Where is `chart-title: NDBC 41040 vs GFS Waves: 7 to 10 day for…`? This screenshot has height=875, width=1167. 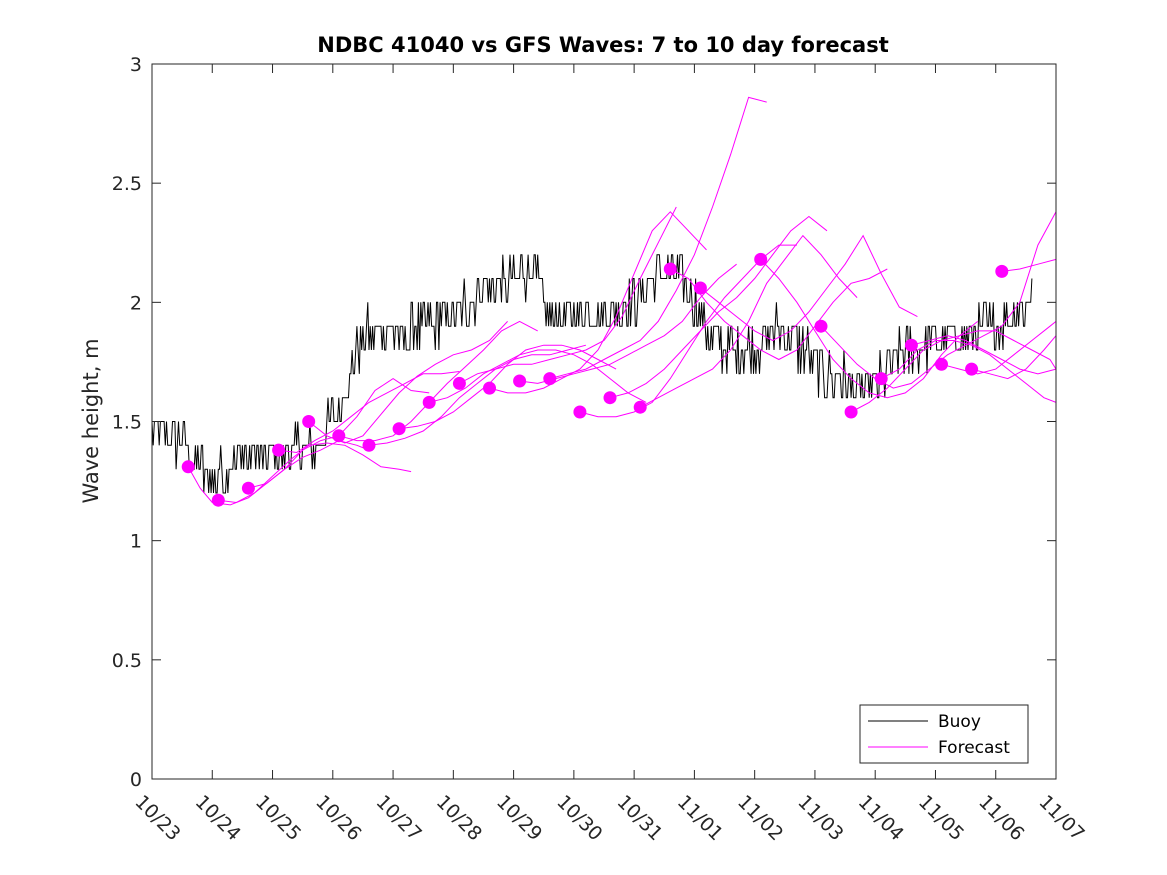
chart-title: NDBC 41040 vs GFS Waves: 7 to 10 day for… is located at coordinates (602, 45).